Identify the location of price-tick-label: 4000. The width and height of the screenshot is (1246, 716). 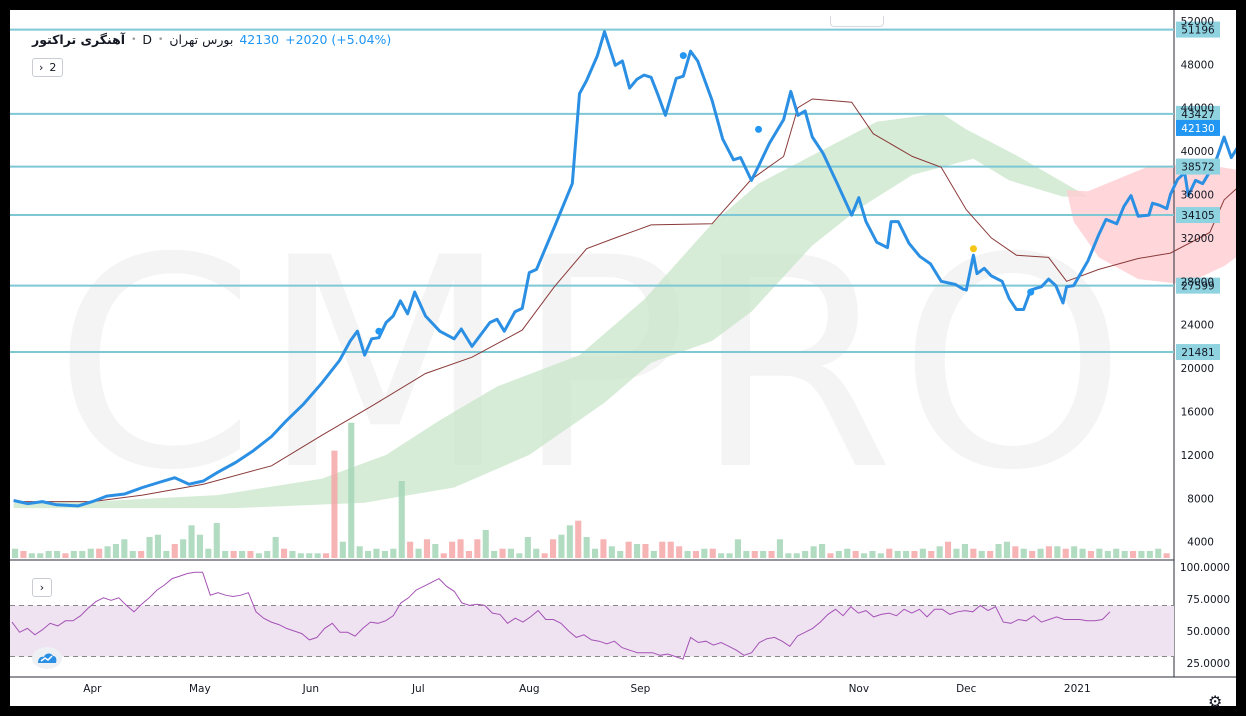
(1200, 543).